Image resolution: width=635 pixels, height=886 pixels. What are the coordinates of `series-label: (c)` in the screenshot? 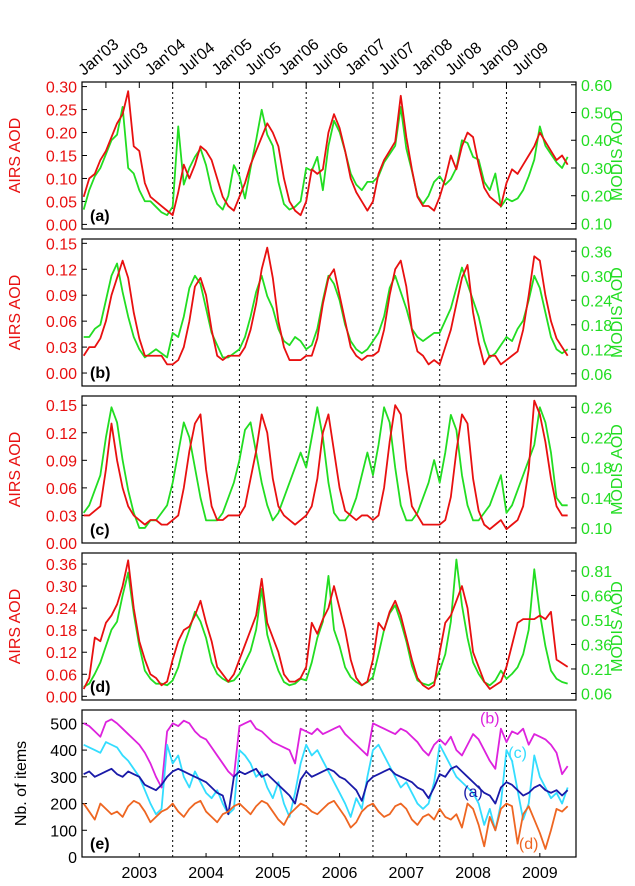 It's located at (517, 753).